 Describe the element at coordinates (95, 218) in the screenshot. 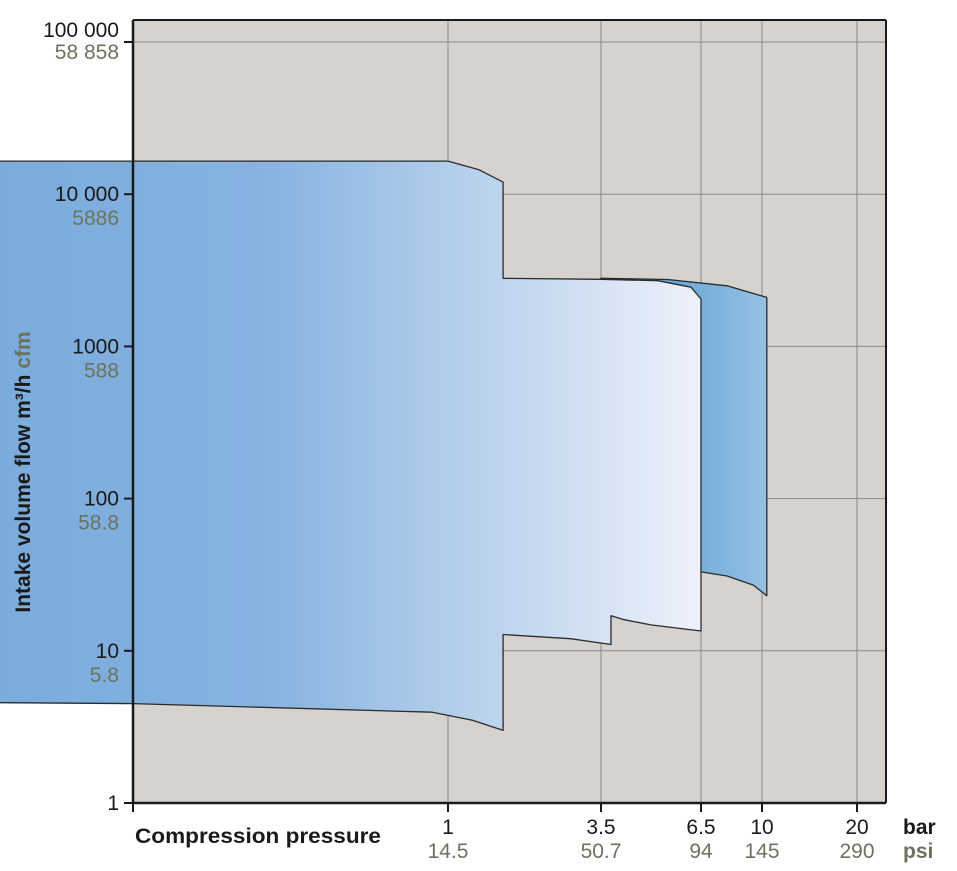

I see `y-tick-label-secondary: 5886` at that location.